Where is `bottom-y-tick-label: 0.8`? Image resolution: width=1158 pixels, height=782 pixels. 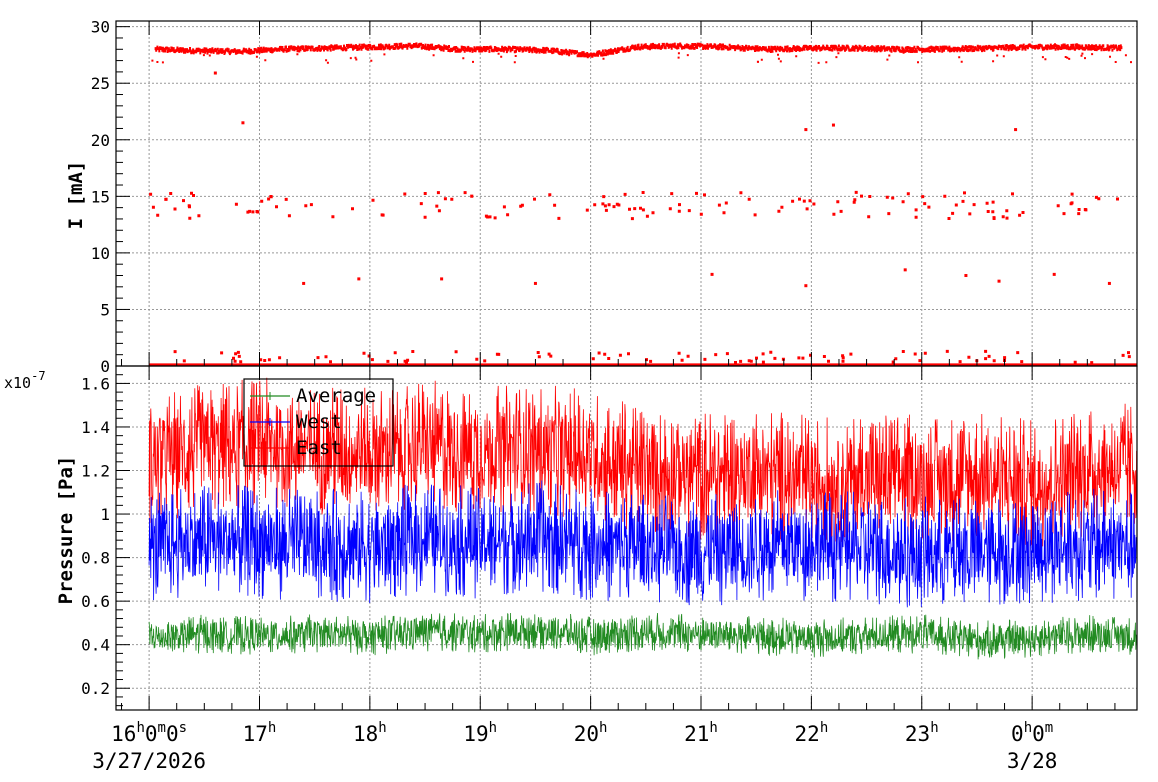
bottom-y-tick-label: 0.8 is located at coordinates (95, 558).